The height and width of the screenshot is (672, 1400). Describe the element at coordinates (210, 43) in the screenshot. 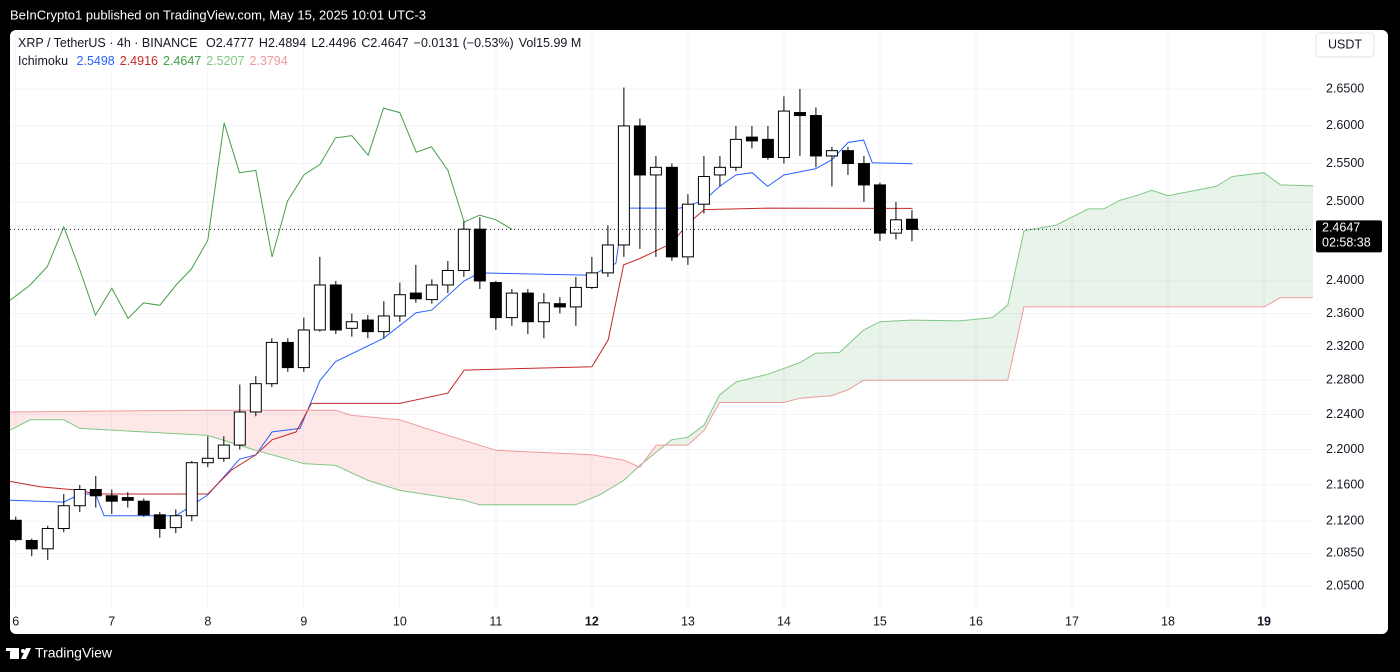

I see `ohlc-letter: O` at that location.